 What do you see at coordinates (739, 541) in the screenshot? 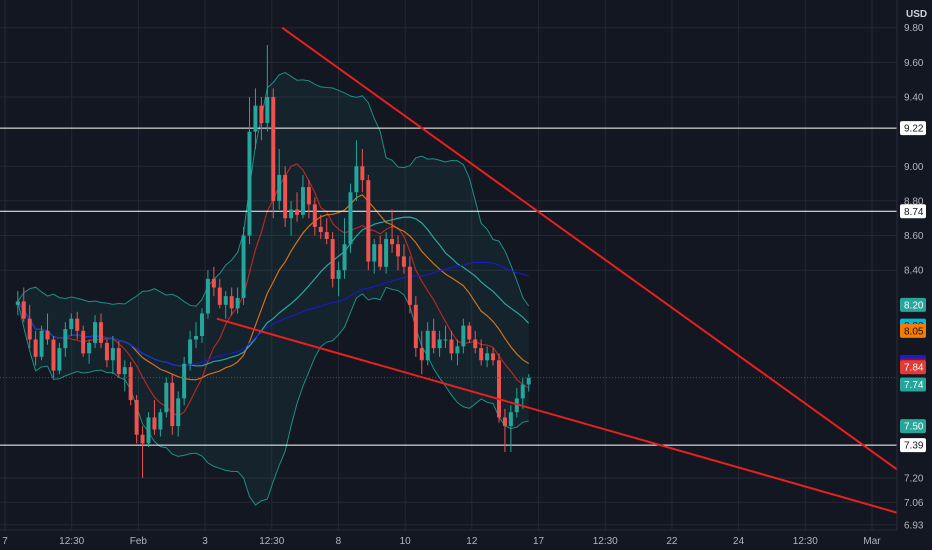
I see `time-tick-label: 24` at bounding box center [739, 541].